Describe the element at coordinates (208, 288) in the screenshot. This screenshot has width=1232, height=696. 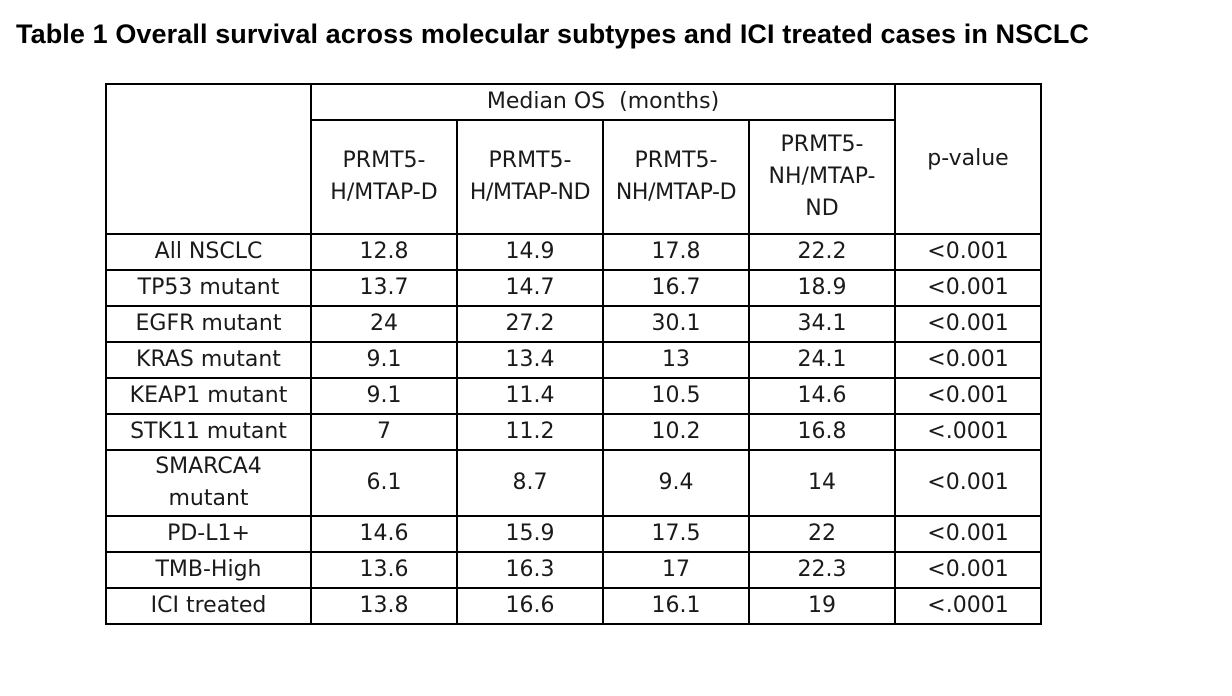
I see `row-label: TP53 mutant` at that location.